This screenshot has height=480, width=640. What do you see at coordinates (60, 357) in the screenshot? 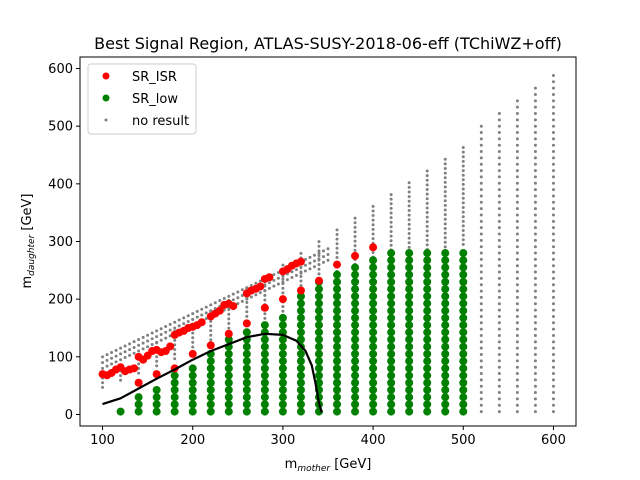
I see `y-tick-label: 100` at bounding box center [60, 357].